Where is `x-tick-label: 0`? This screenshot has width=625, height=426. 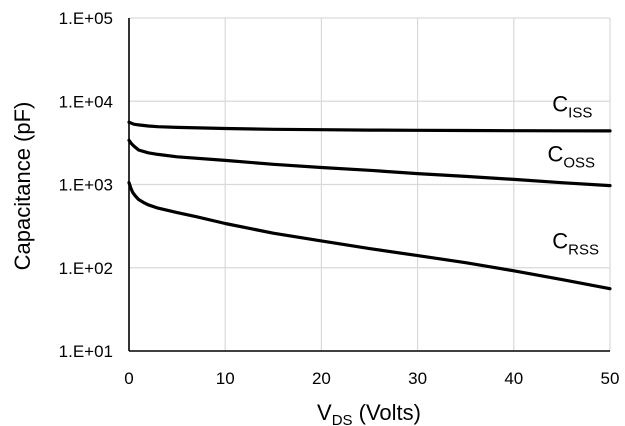
x-tick-label: 0 is located at coordinates (128, 378).